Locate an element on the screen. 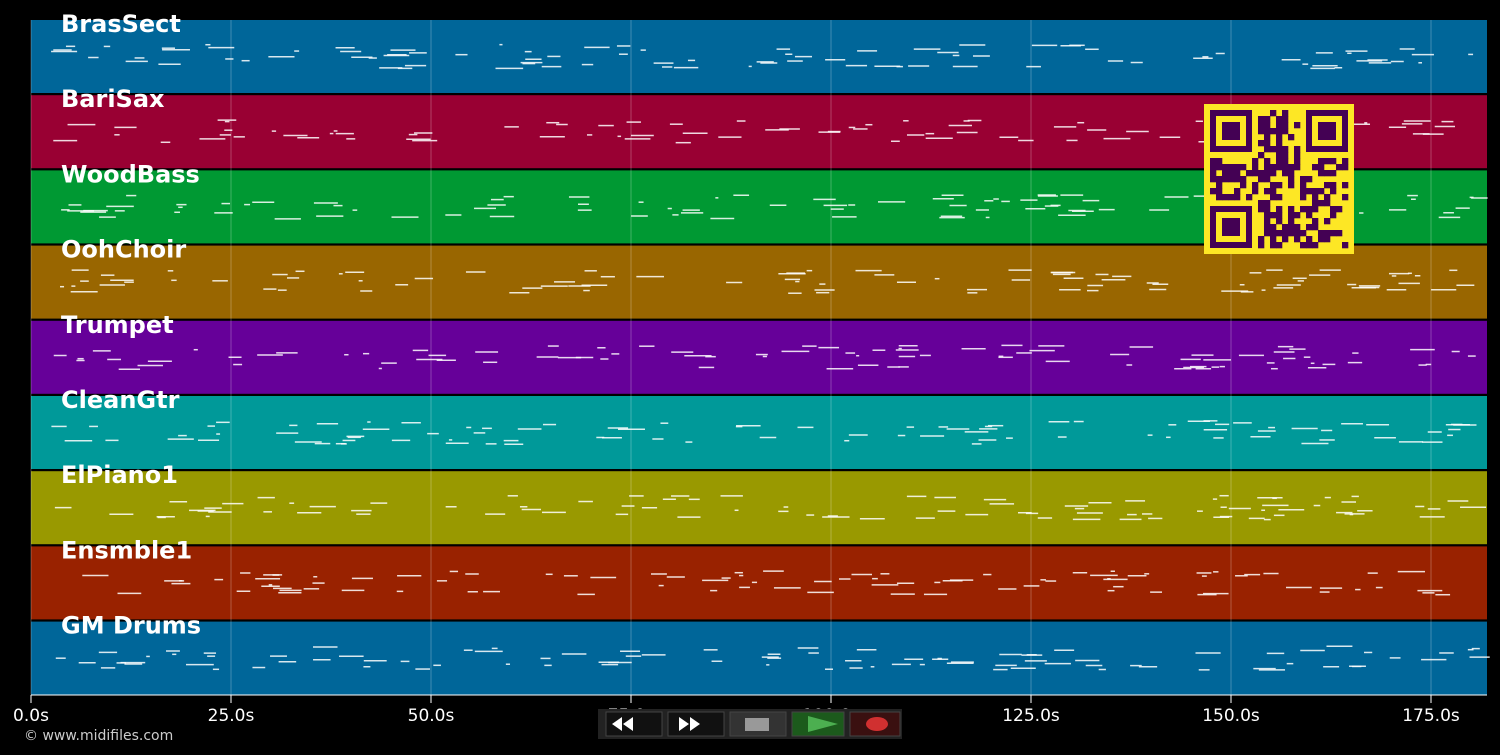  stop-icon is located at coordinates (757, 724).